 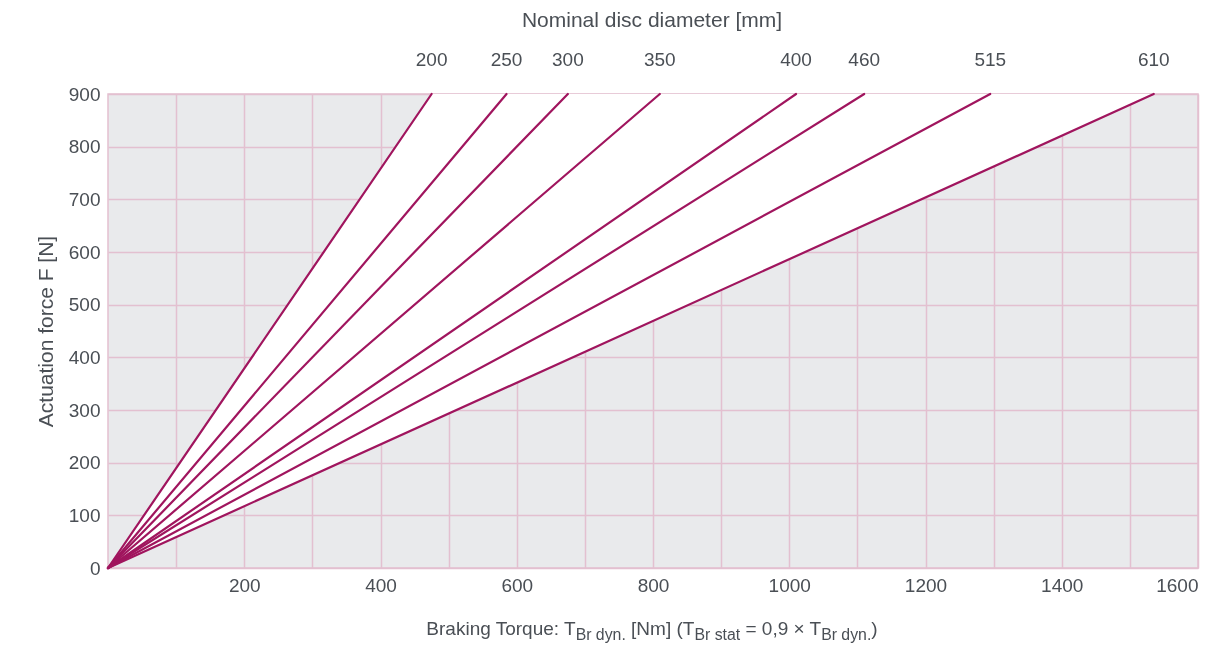 I want to click on x-tick-label: 800, so click(x=653, y=585).